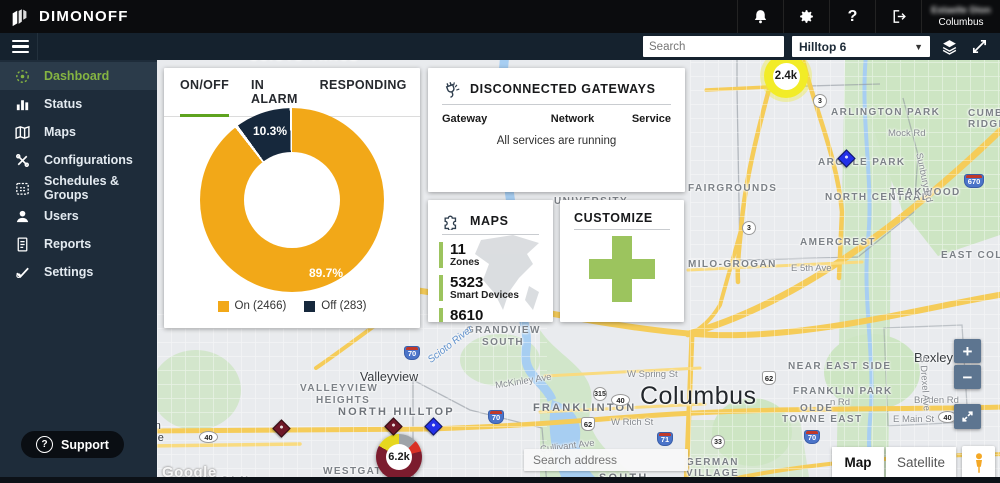 This screenshot has height=483, width=1000. Describe the element at coordinates (22, 272) in the screenshot. I see `settings-check-icon` at that location.